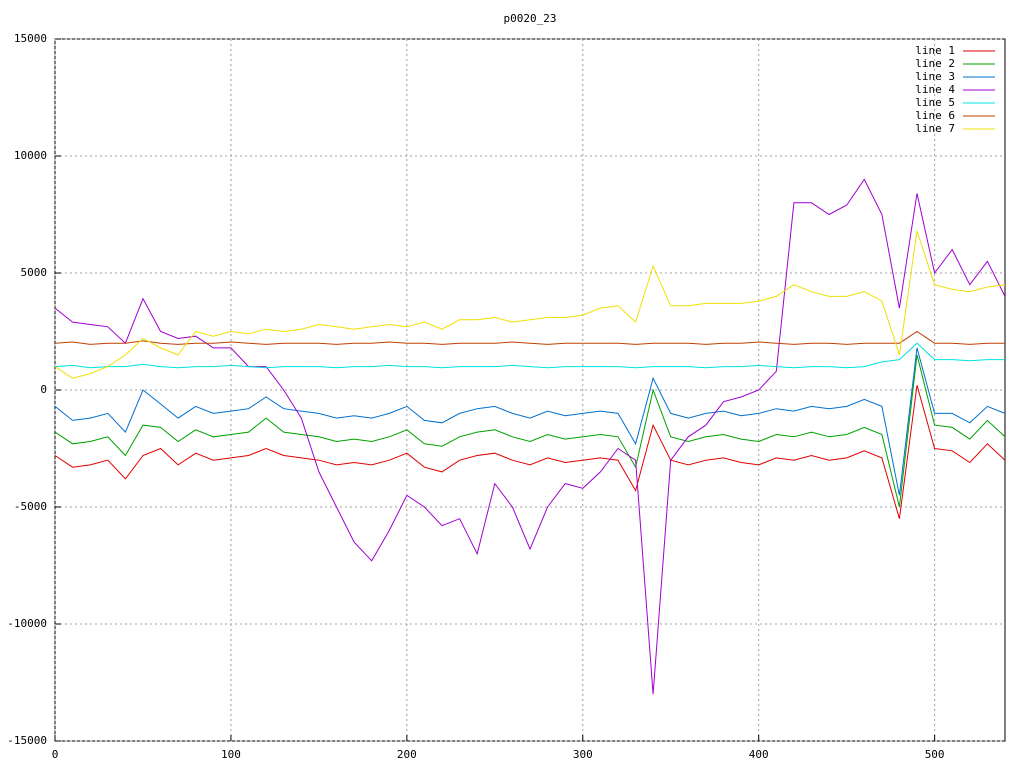  What do you see at coordinates (935, 115) in the screenshot?
I see `legend-label: line 6` at bounding box center [935, 115].